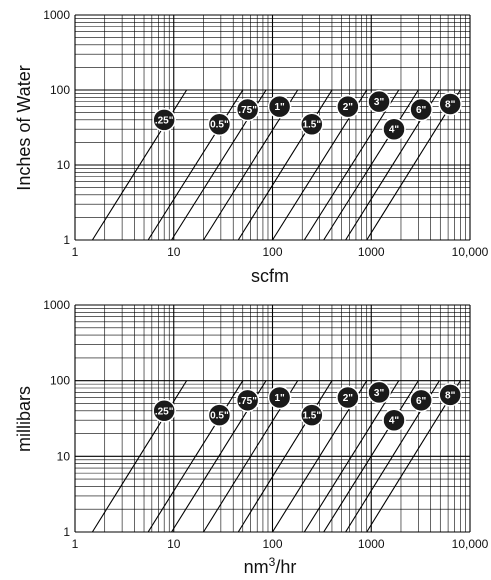 The height and width of the screenshot is (580, 491). What do you see at coordinates (66, 240) in the screenshot?
I see `chart-scfm-y-tick-label: 1` at bounding box center [66, 240].